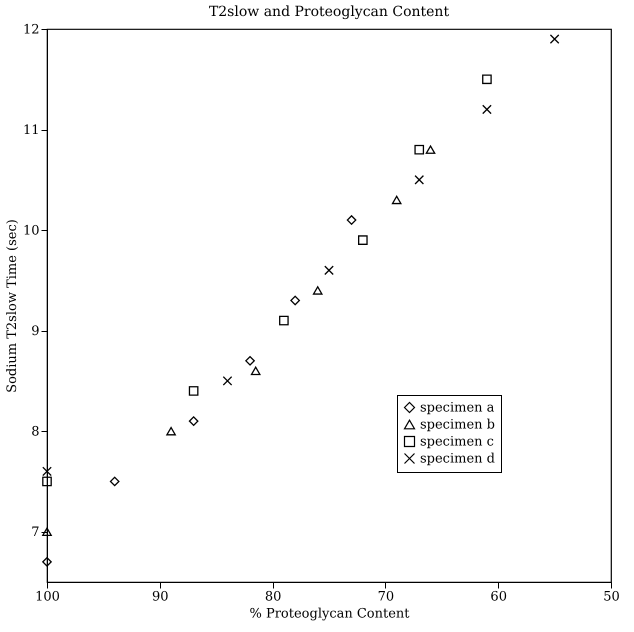 This screenshot has height=632, width=634. What do you see at coordinates (329, 12) in the screenshot?
I see `chart-title: T2slow and Proteoglycan Content` at bounding box center [329, 12].